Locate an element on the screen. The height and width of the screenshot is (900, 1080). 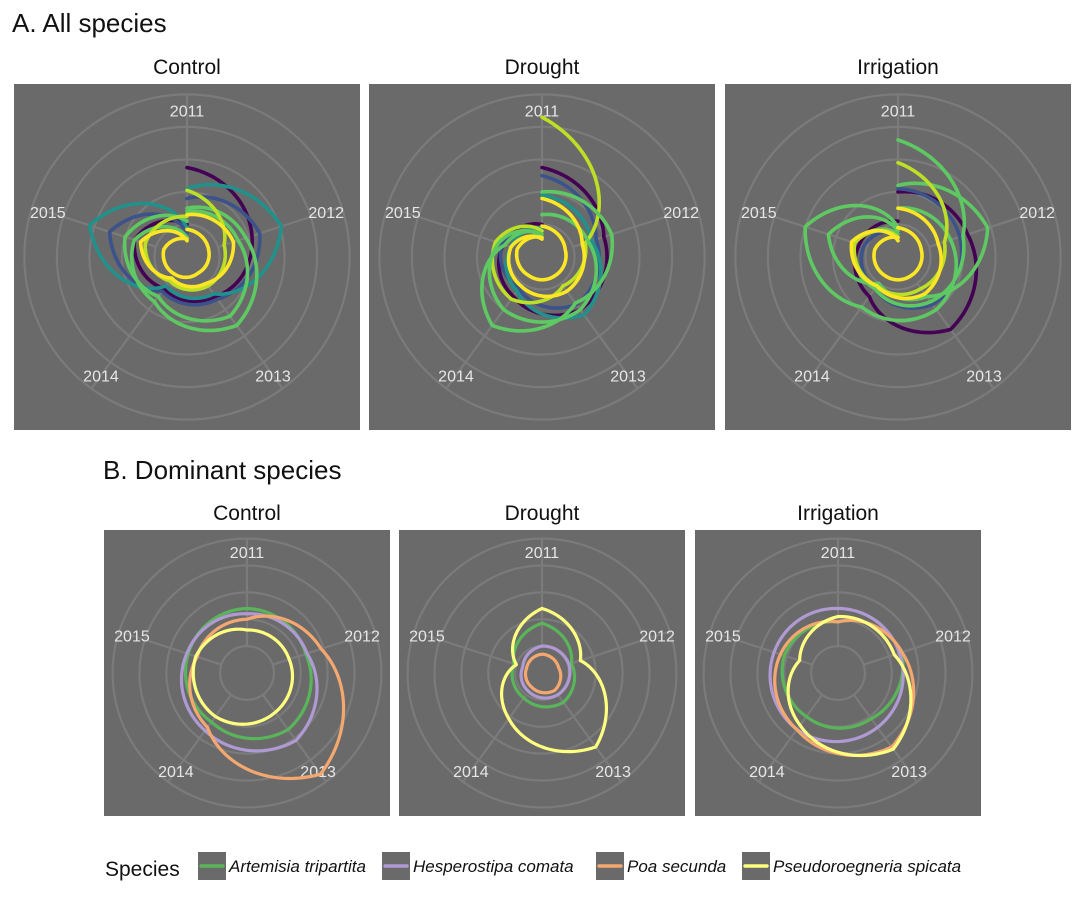
legend-title: Species is located at coordinates (142, 869).